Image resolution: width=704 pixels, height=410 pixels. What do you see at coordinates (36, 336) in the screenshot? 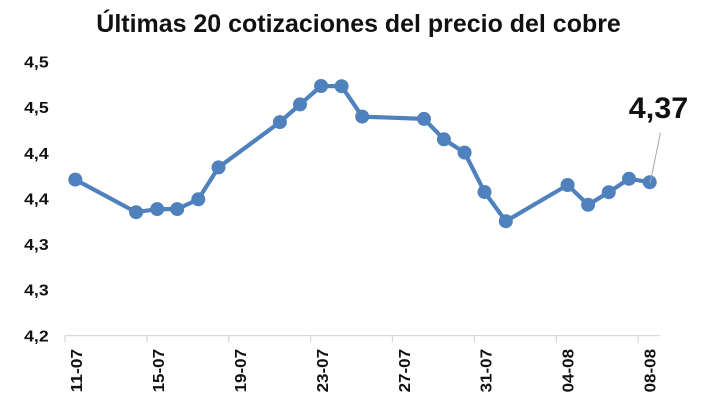
I see `svg-text: 4,2` at bounding box center [36, 336].